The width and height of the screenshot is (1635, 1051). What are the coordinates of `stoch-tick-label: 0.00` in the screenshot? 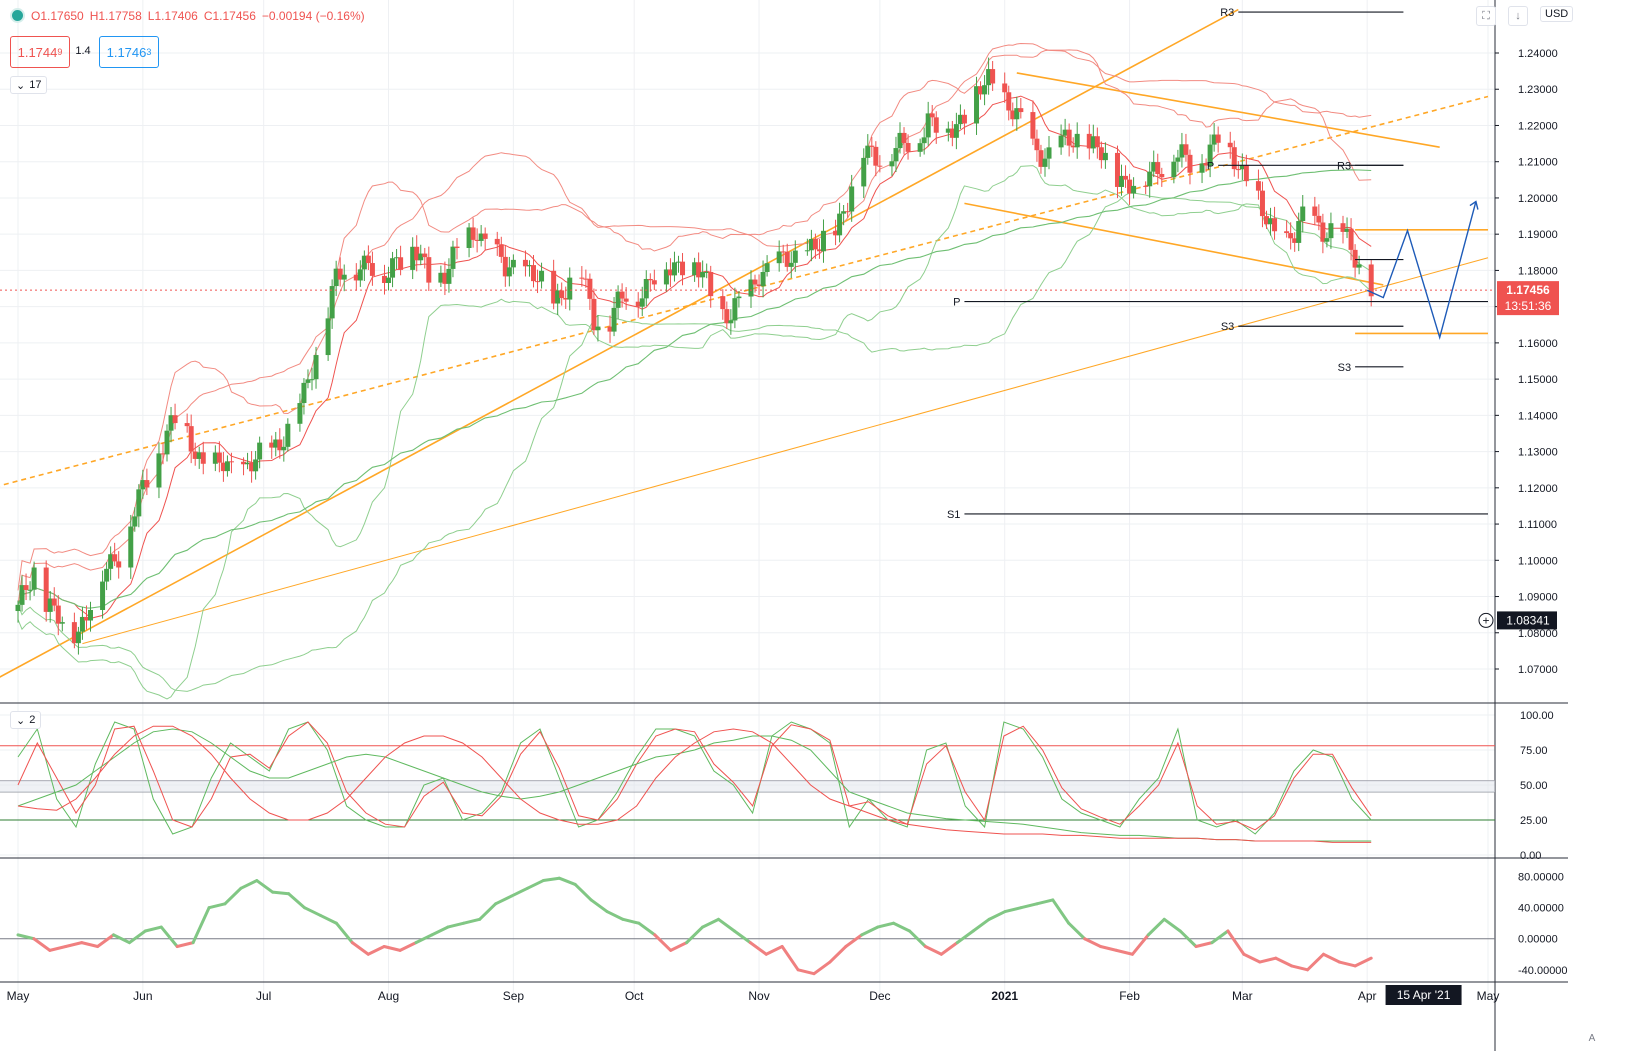 It's located at (1530, 856).